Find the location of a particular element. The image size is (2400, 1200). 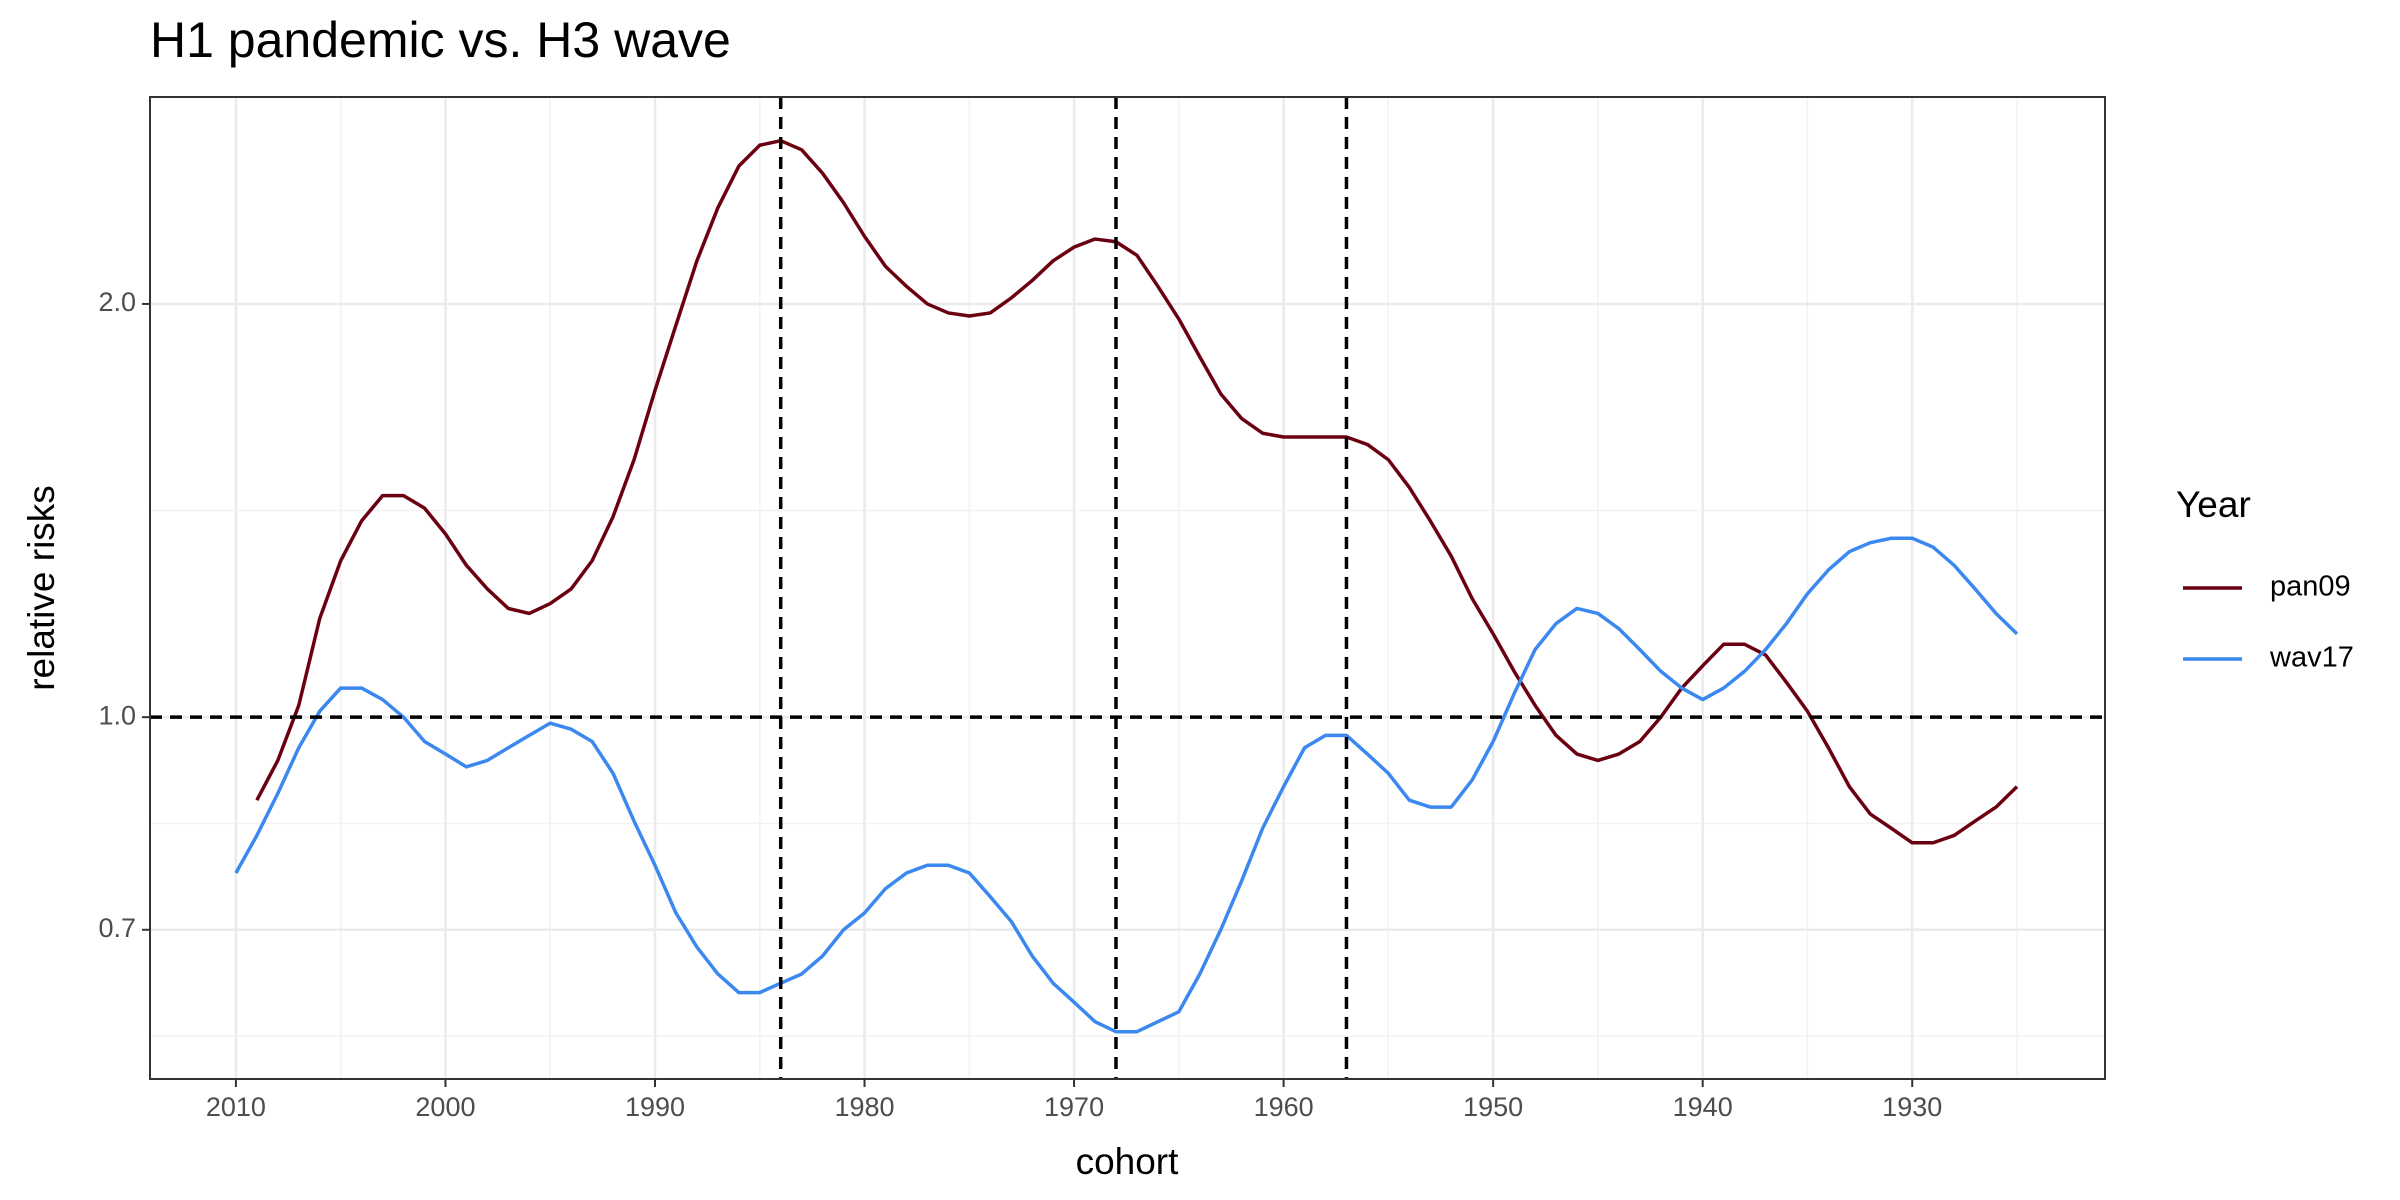

x-tick-label: 1970 is located at coordinates (1074, 1107).